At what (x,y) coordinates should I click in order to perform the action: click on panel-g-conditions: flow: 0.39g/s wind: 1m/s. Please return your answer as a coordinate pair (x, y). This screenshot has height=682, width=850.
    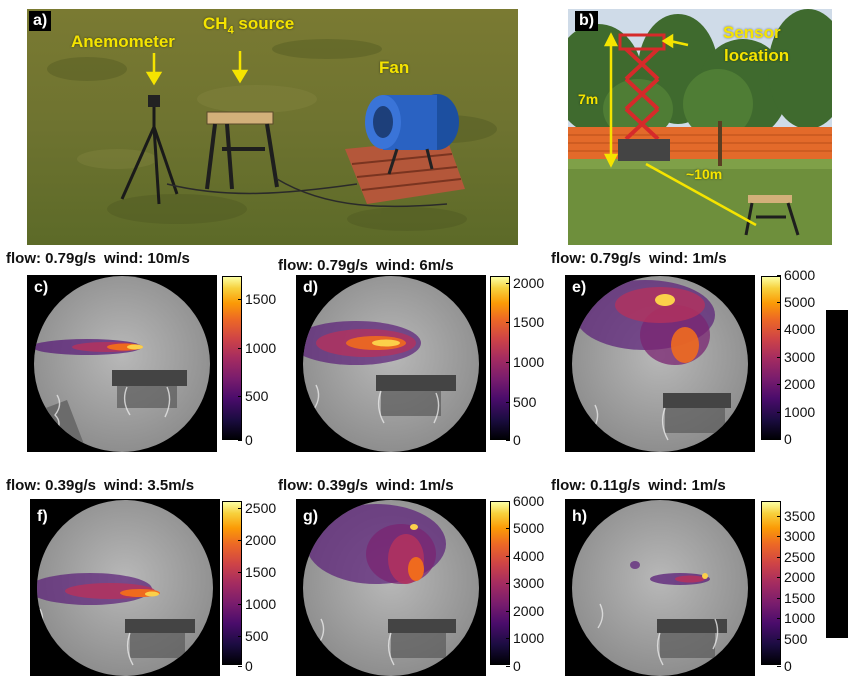
    Looking at the image, I should click on (370, 485).